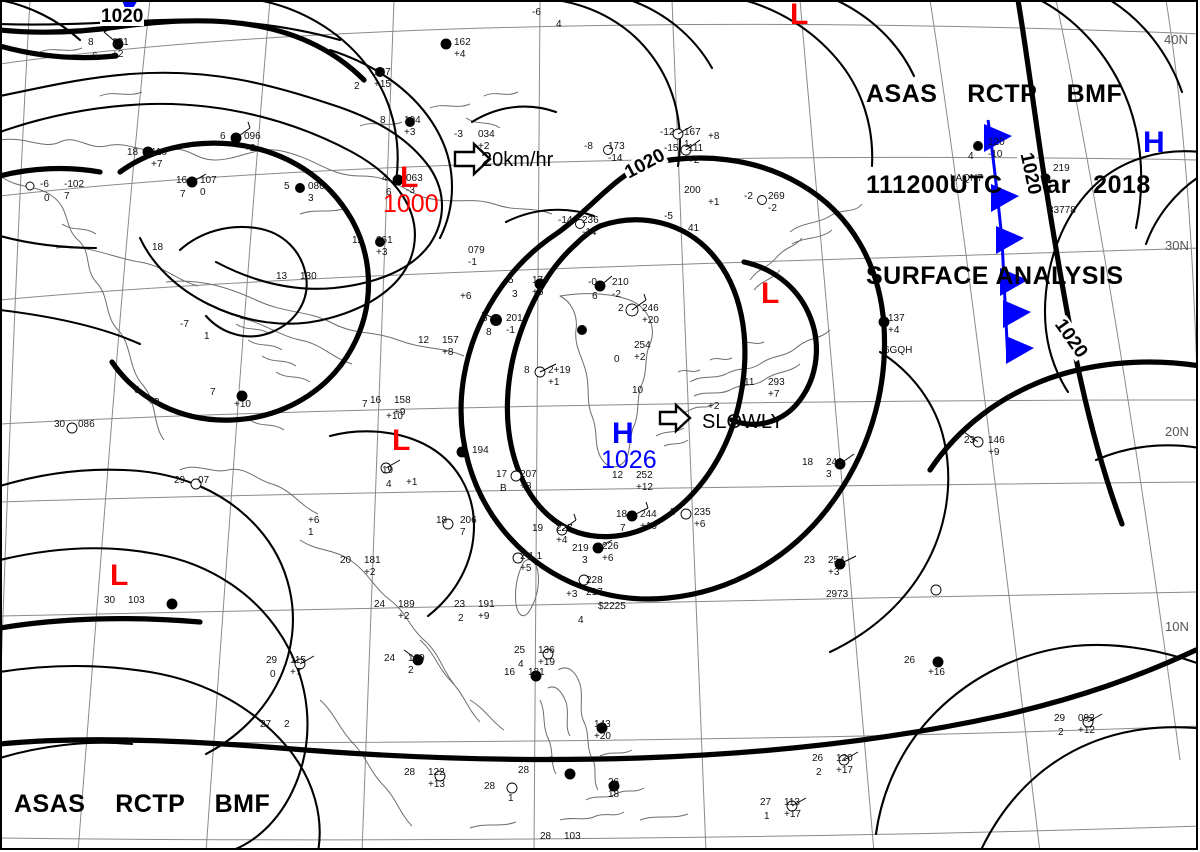 This screenshot has width=1200, height=852. What do you see at coordinates (936, 672) in the screenshot?
I see `station-tendency: +16` at bounding box center [936, 672].